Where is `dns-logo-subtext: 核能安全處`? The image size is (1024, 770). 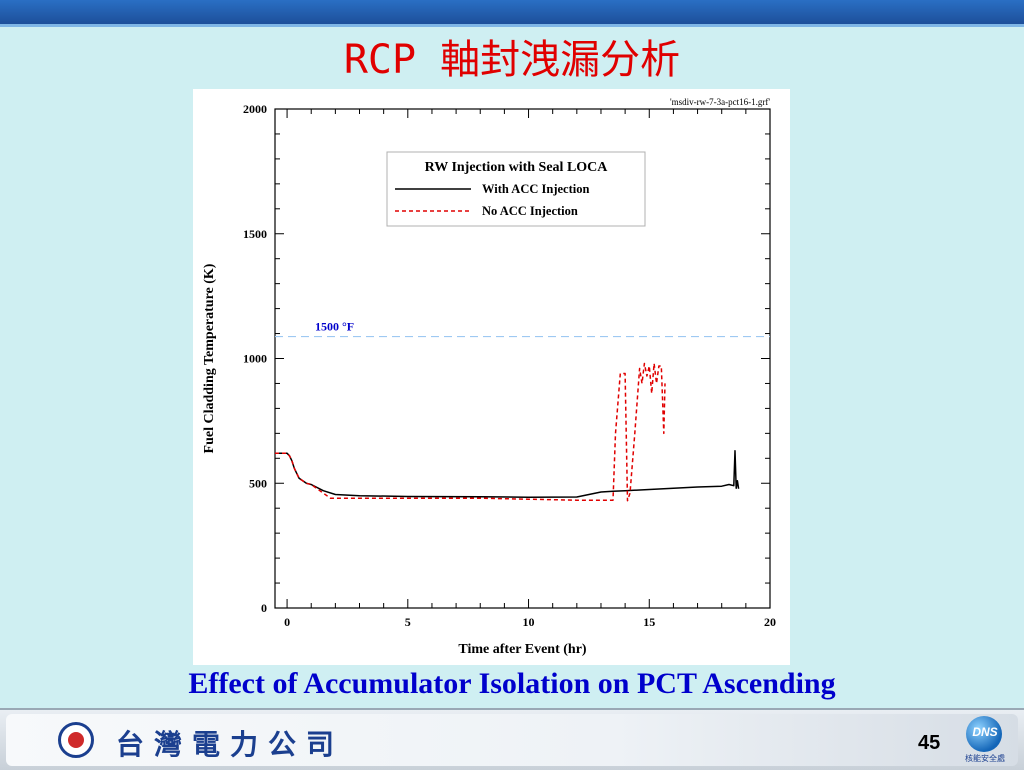 dns-logo-subtext: 核能安全處 is located at coordinates (985, 758).